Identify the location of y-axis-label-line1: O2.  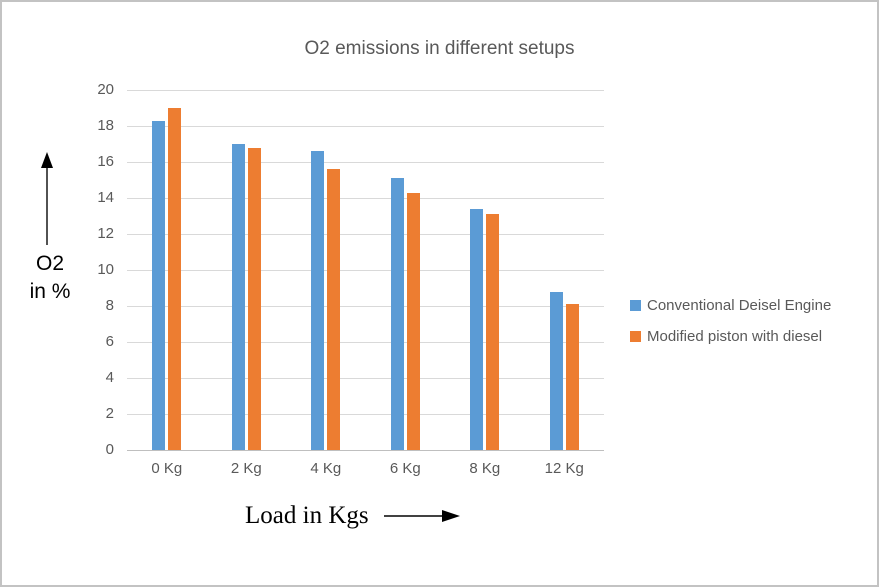
(49, 263).